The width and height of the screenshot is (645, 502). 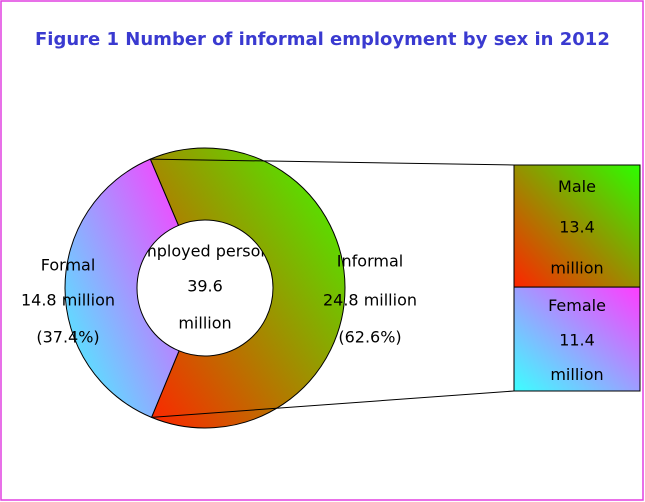 What do you see at coordinates (204, 323) in the screenshot?
I see `center-unit: million` at bounding box center [204, 323].